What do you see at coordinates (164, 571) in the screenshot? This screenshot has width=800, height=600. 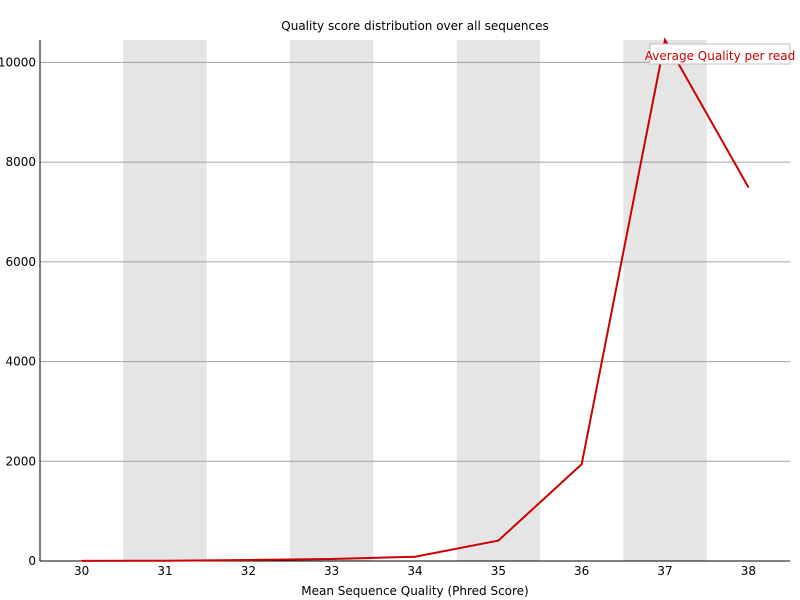 I see `x-tick-label-31: 31` at bounding box center [164, 571].